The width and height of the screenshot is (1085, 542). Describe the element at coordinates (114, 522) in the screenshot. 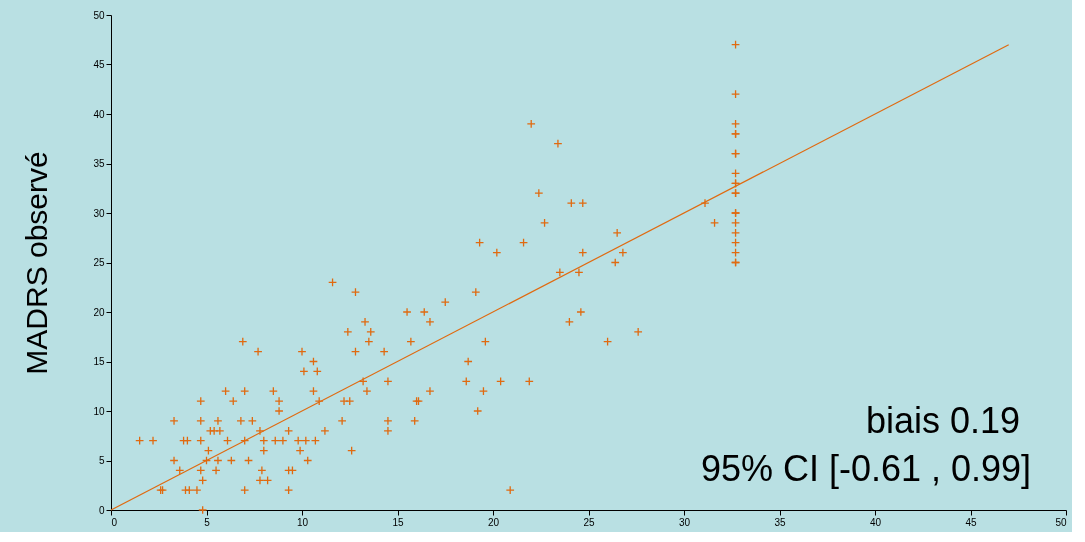

I see `x-tick-label: 0` at that location.